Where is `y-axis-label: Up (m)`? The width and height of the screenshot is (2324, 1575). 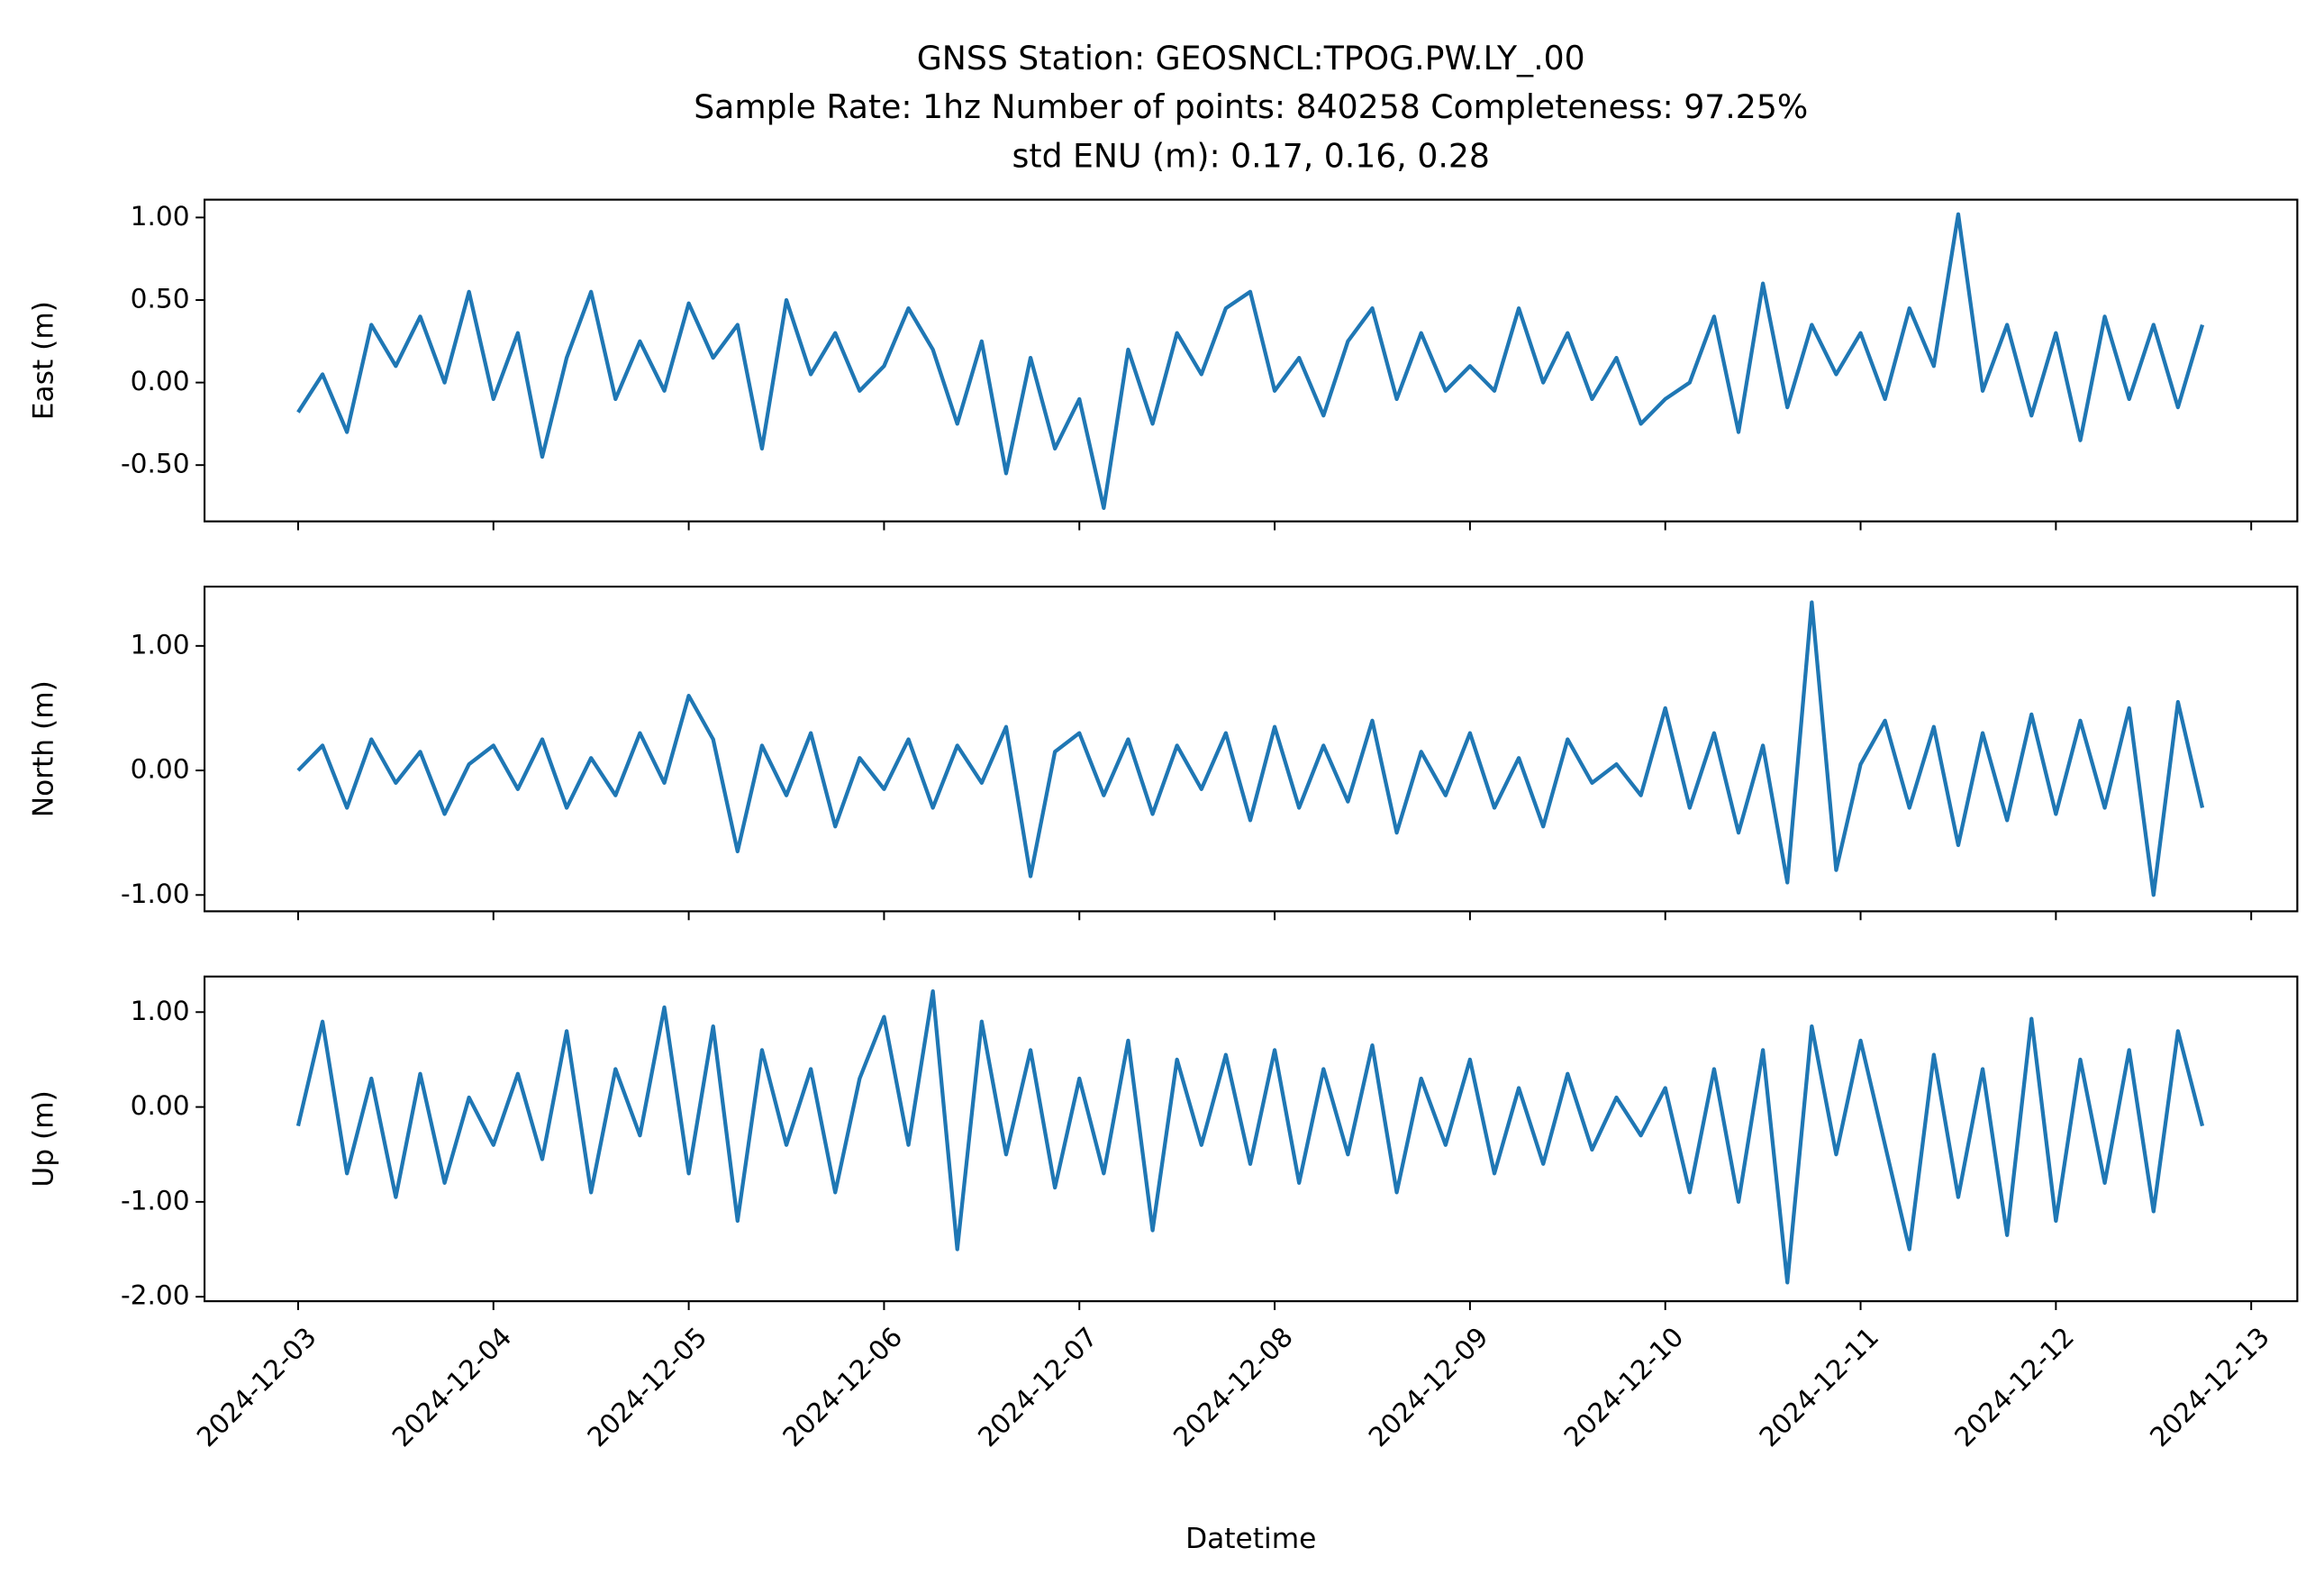
y-axis-label: Up (m) is located at coordinates (43, 1138).